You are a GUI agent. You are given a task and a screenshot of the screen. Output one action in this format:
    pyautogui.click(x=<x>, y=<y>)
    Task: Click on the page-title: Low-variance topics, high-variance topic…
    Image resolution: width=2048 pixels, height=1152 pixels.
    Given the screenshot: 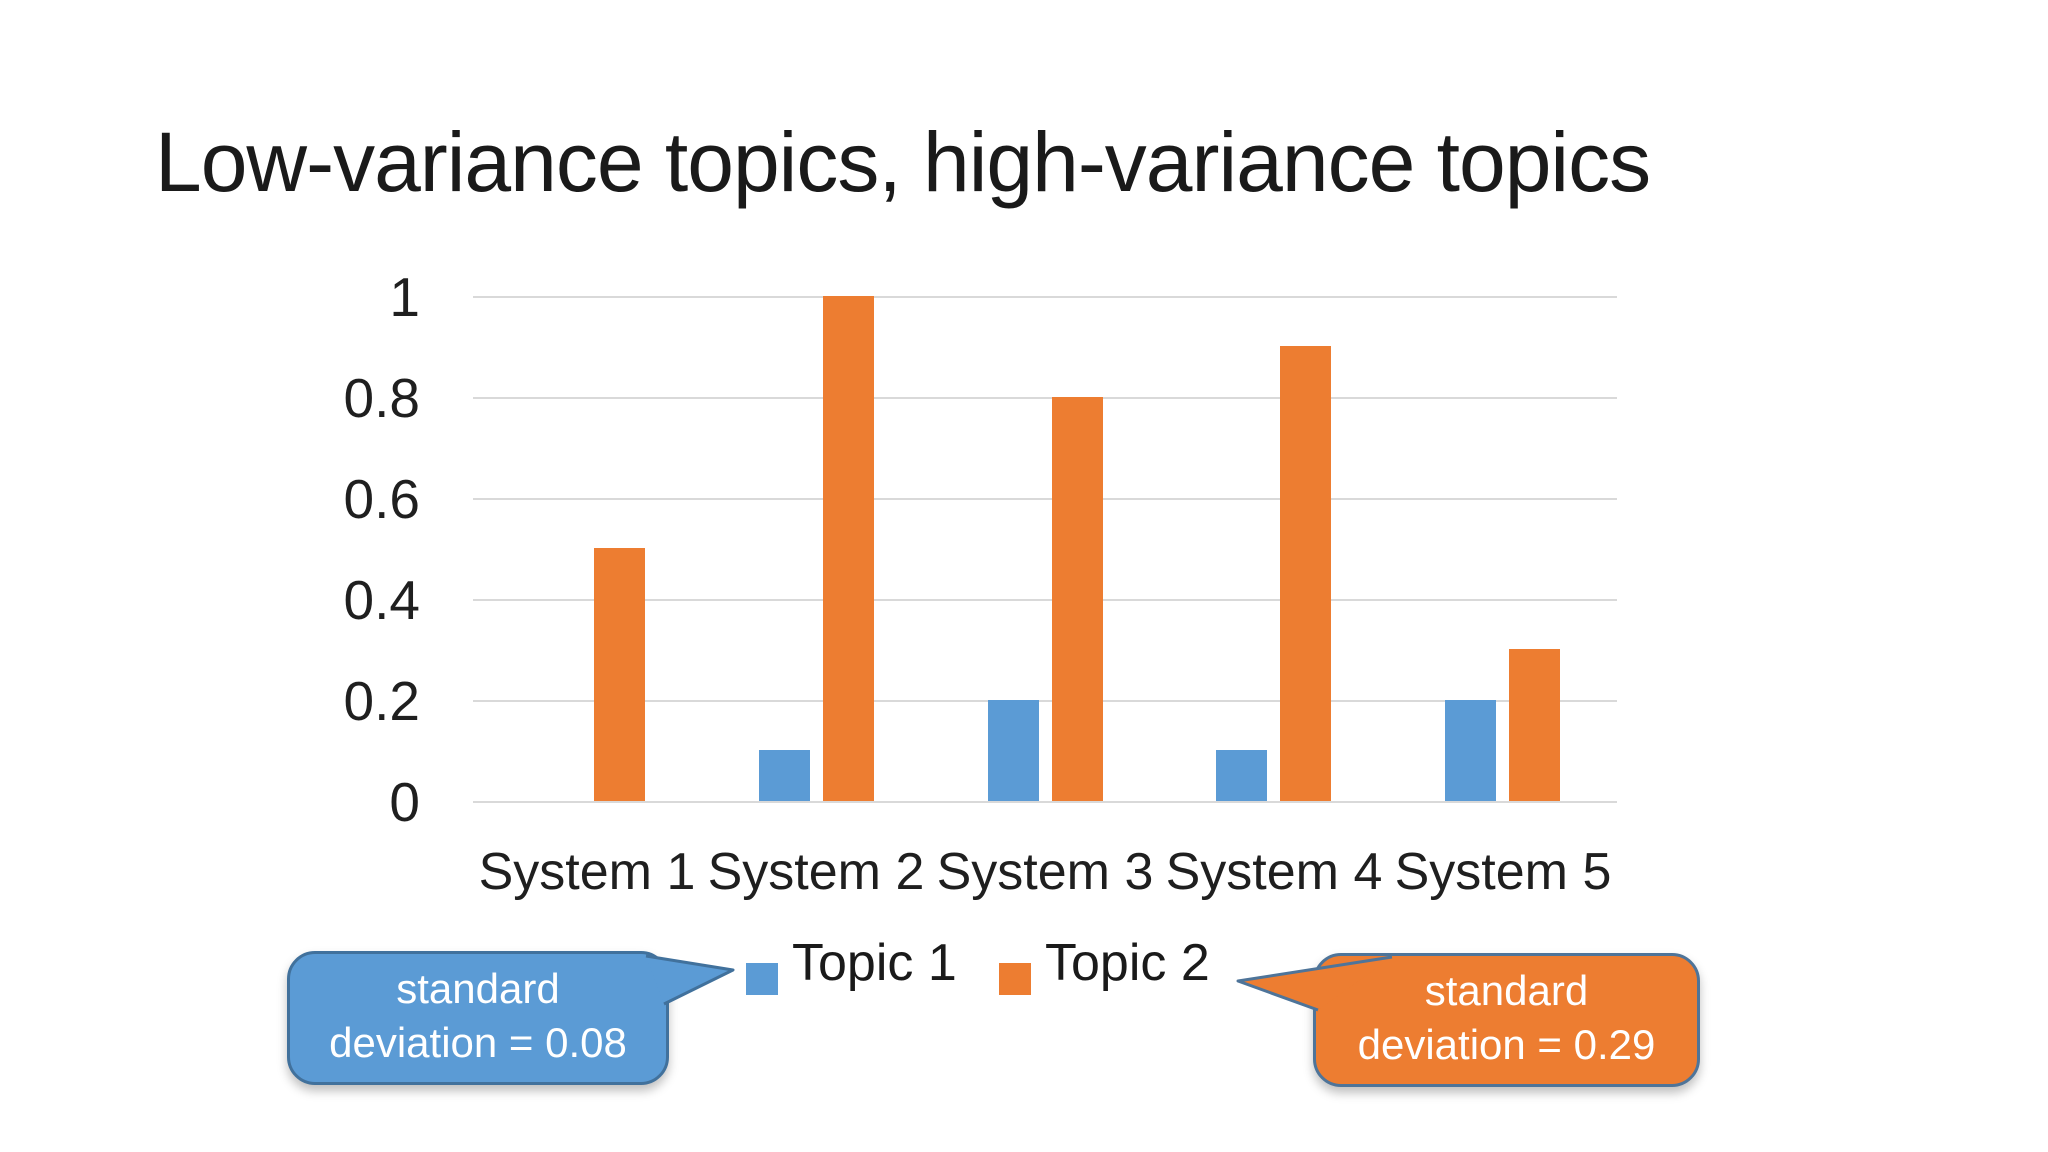 What is the action you would take?
    pyautogui.click(x=903, y=162)
    